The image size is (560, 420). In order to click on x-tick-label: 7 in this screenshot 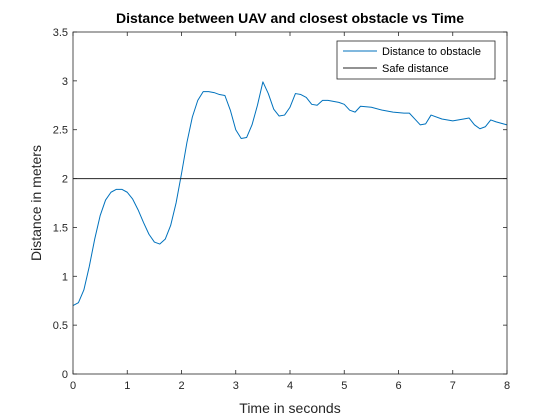, I will do `click(453, 386)`.